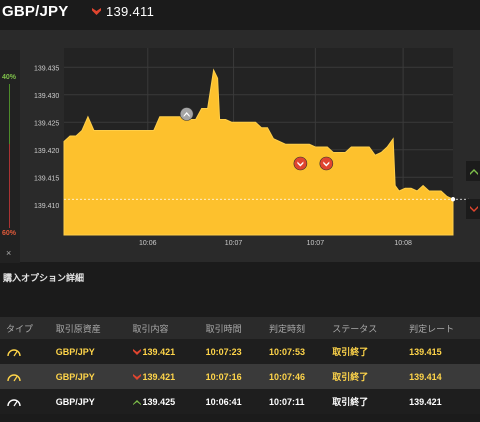  What do you see at coordinates (286, 328) in the screenshot?
I see `col-judge-time: 判定時刻` at bounding box center [286, 328].